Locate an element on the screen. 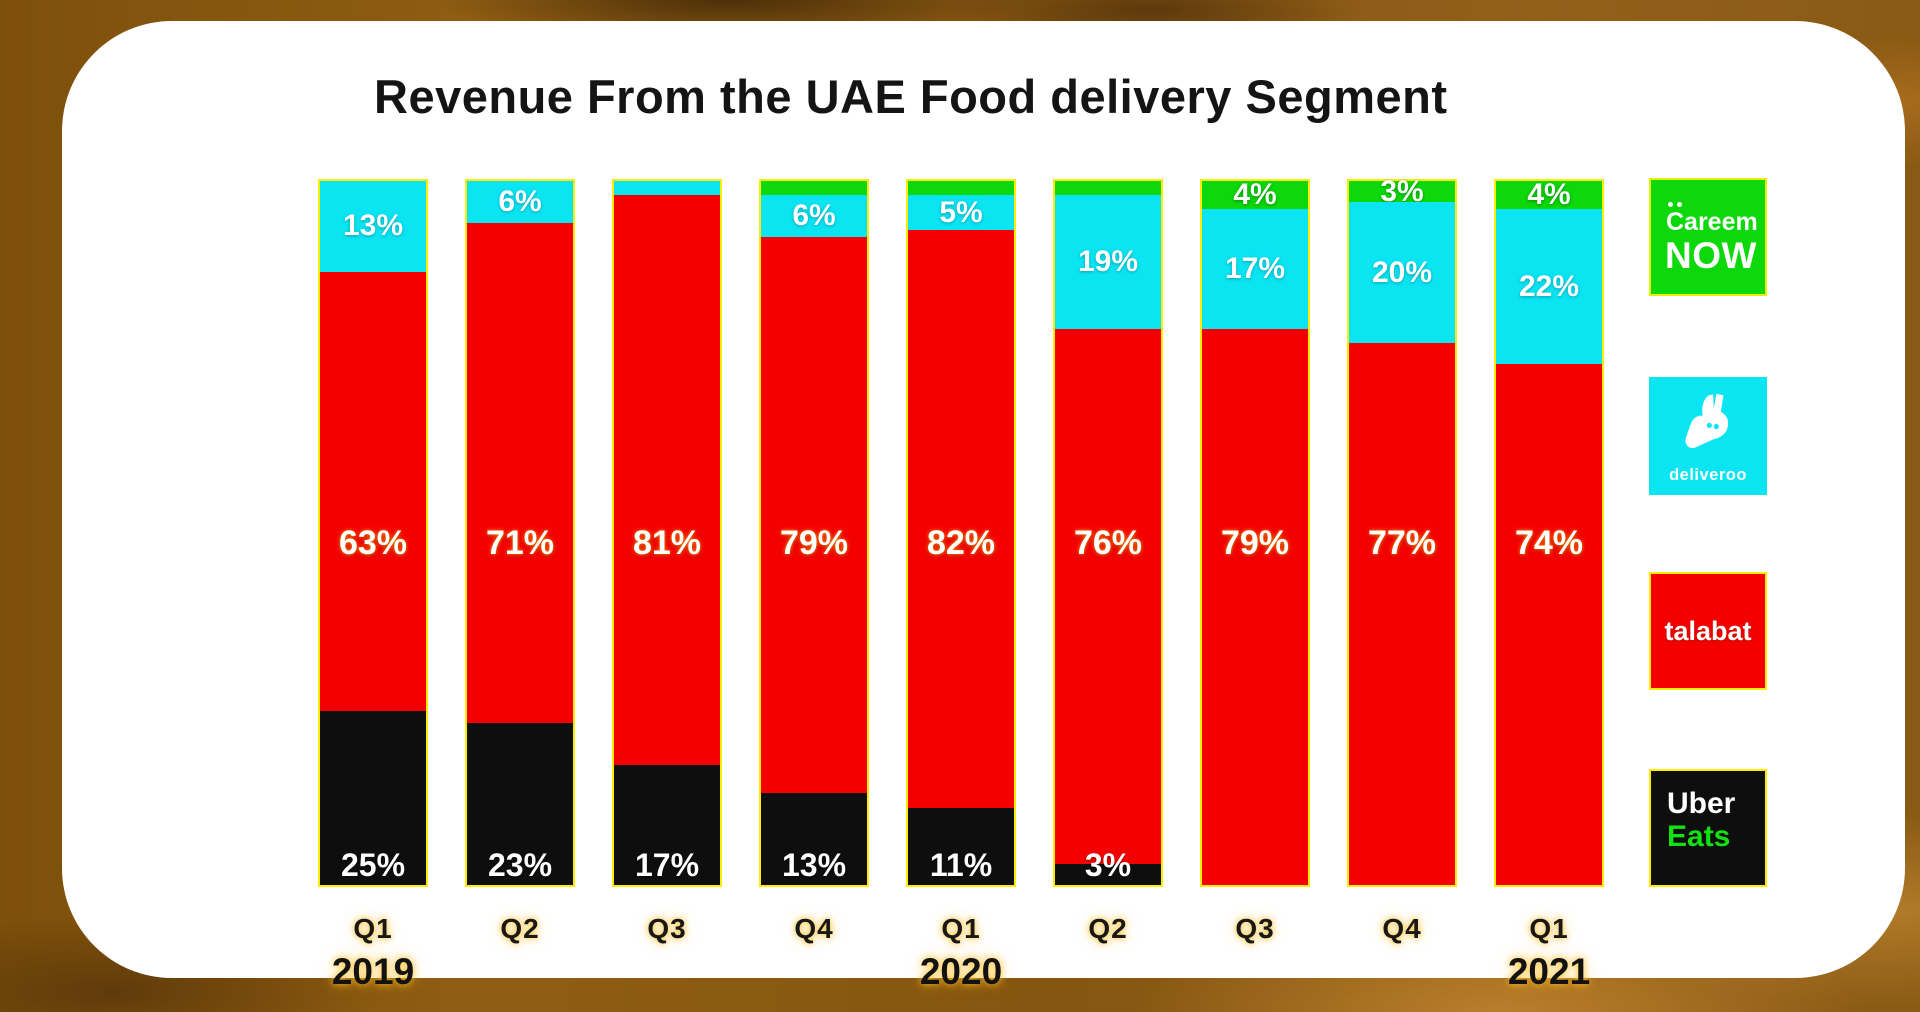  segment-label: 81% is located at coordinates (667, 543).